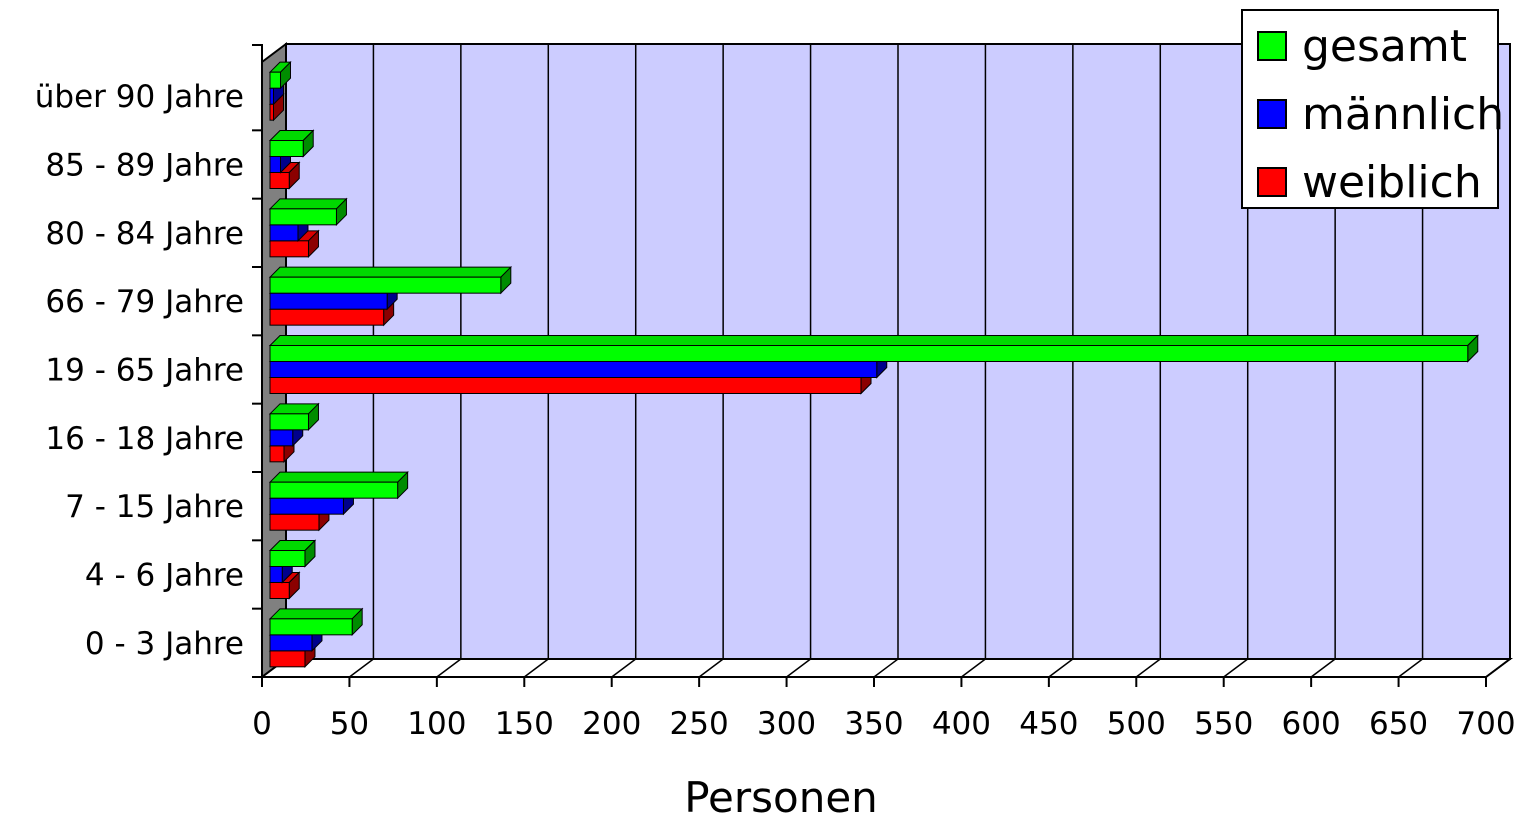  What do you see at coordinates (524, 724) in the screenshot?
I see `x-tick-label-150: 150` at bounding box center [524, 724].